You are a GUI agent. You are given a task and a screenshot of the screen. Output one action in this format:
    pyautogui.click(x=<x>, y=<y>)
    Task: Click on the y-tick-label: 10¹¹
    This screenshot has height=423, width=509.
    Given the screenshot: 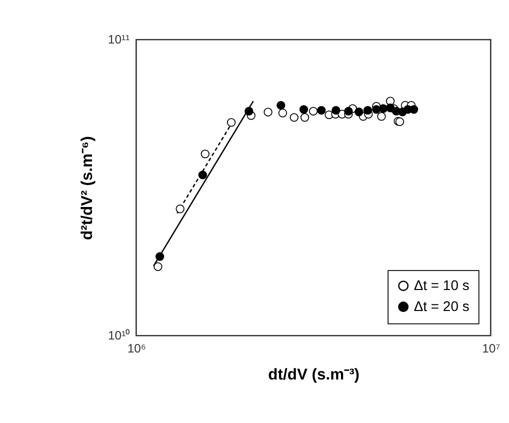 What is the action you would take?
    pyautogui.click(x=119, y=39)
    